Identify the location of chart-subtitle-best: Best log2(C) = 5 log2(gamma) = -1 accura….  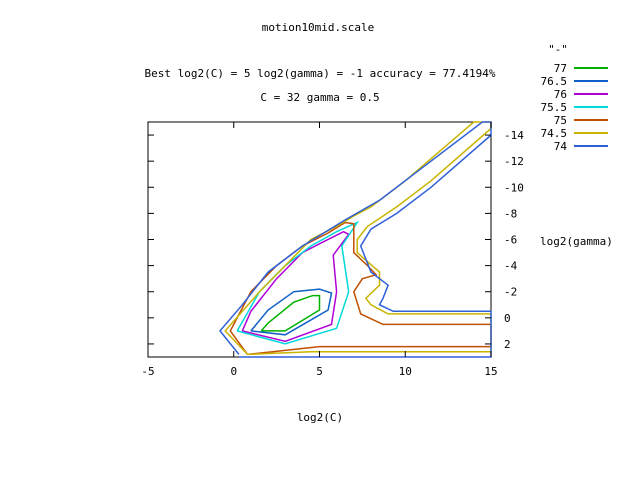
(320, 73).